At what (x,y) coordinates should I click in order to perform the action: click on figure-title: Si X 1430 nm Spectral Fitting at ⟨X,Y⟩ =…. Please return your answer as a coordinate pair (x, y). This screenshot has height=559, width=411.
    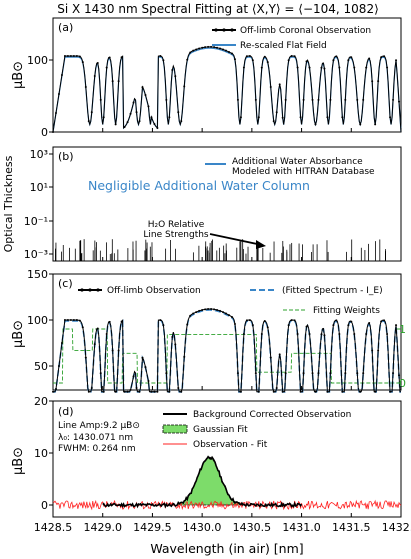
    Looking at the image, I should click on (218, 9).